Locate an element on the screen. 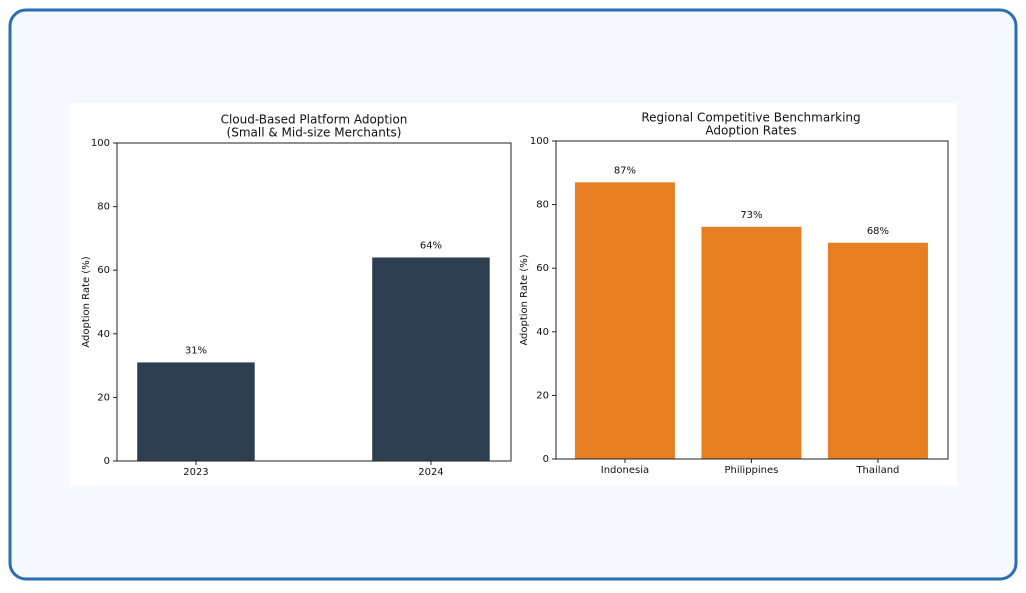  value-label: 68% is located at coordinates (878, 231).